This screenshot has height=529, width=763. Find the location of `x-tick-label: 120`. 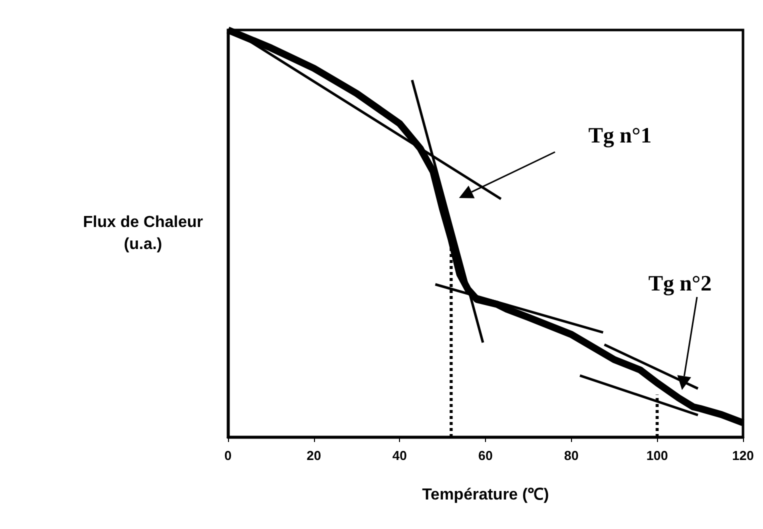

x-tick-label: 120 is located at coordinates (743, 455).